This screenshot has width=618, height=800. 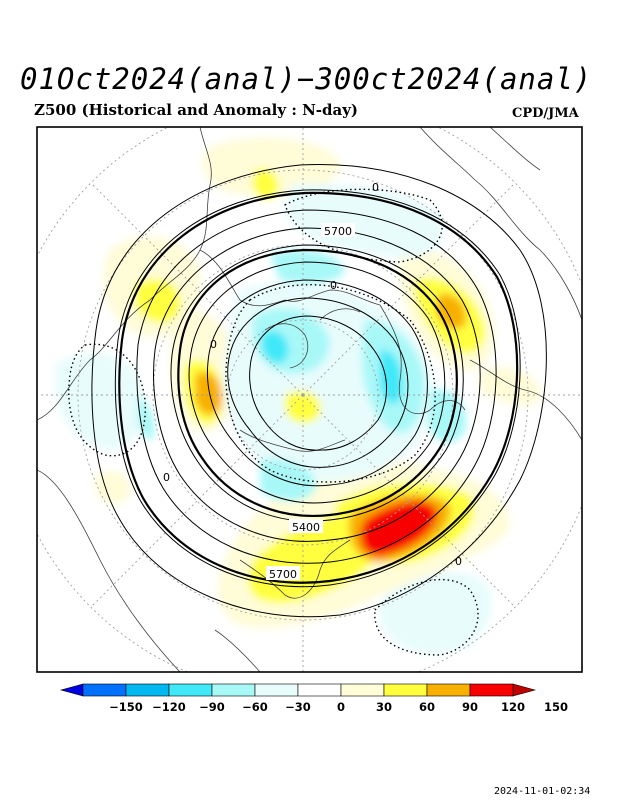 I want to click on colorbar-tick-label: −120, so click(x=169, y=707).